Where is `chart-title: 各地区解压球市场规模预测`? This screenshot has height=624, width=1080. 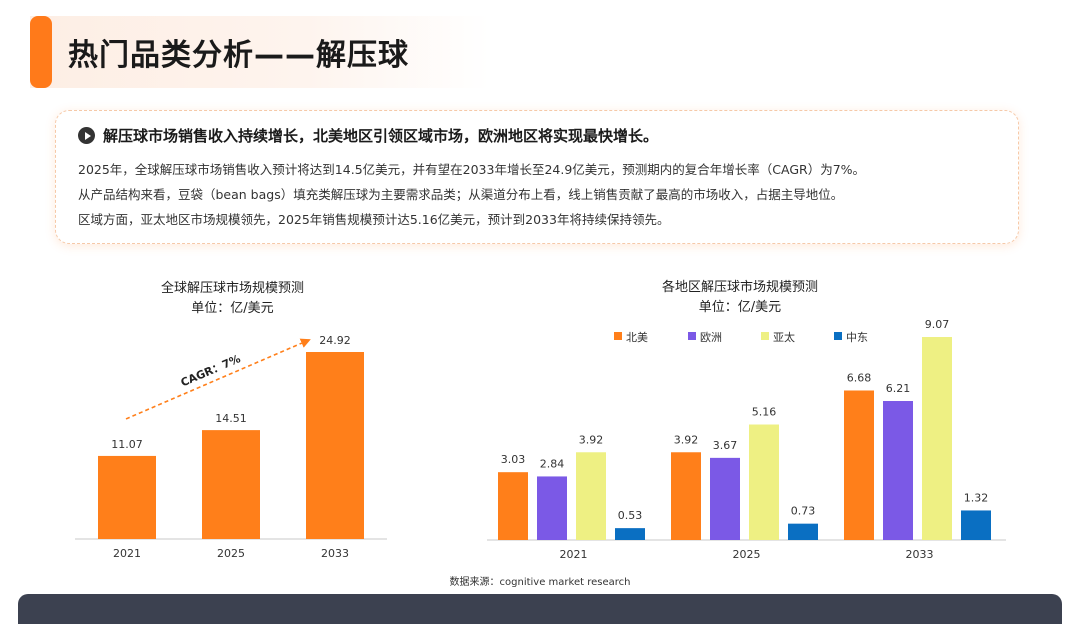
chart-title: 各地区解压球市场规模预测 is located at coordinates (739, 287).